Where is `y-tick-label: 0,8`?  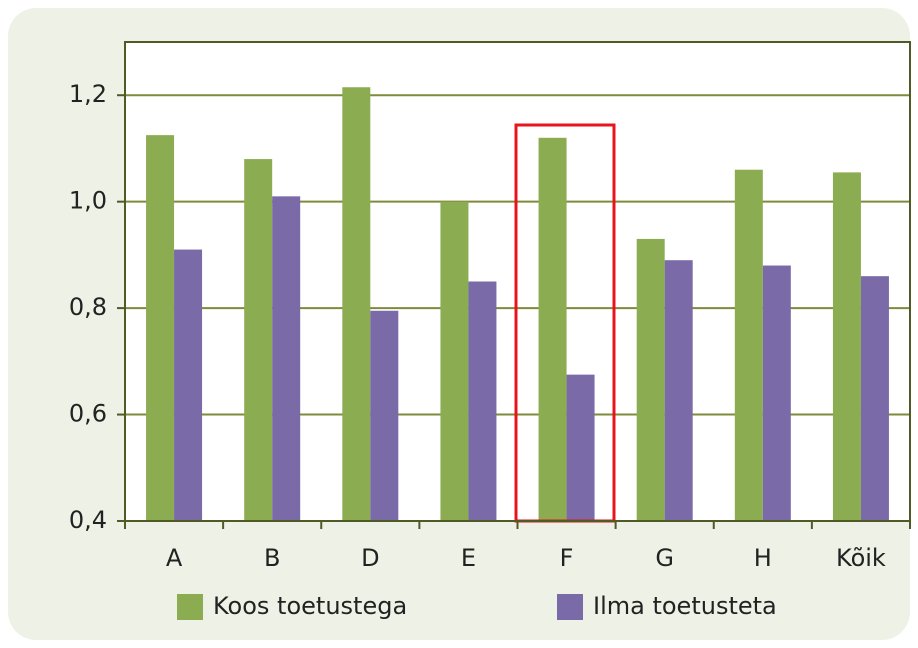
y-tick-label: 0,8 is located at coordinates (88, 307).